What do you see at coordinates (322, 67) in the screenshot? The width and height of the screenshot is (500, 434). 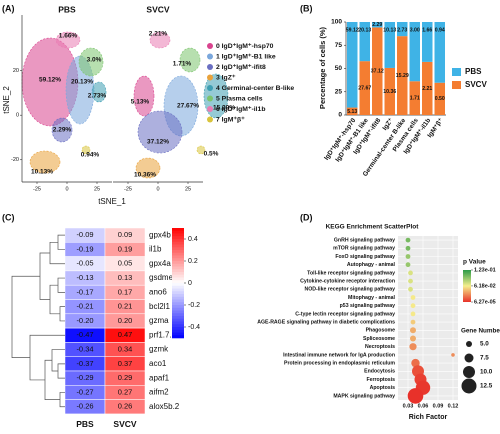 I see `y-axis-label: Percentage of cells (%)` at bounding box center [322, 67].